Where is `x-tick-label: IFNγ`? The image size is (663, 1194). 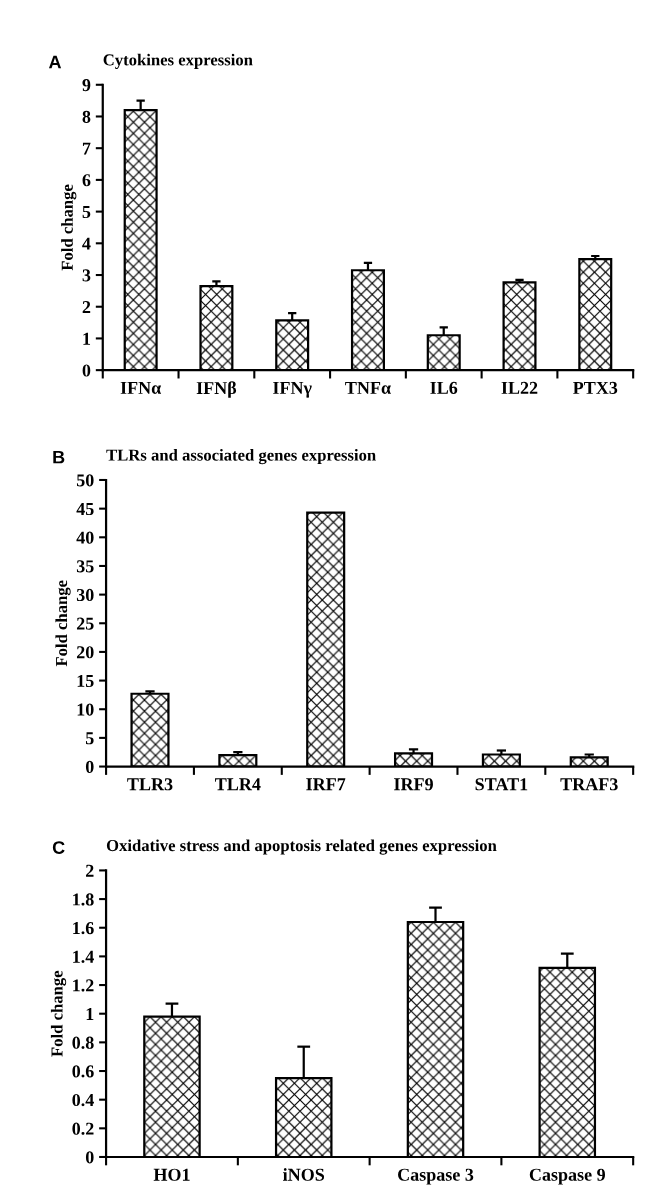
x-tick-label: IFNγ is located at coordinates (292, 389).